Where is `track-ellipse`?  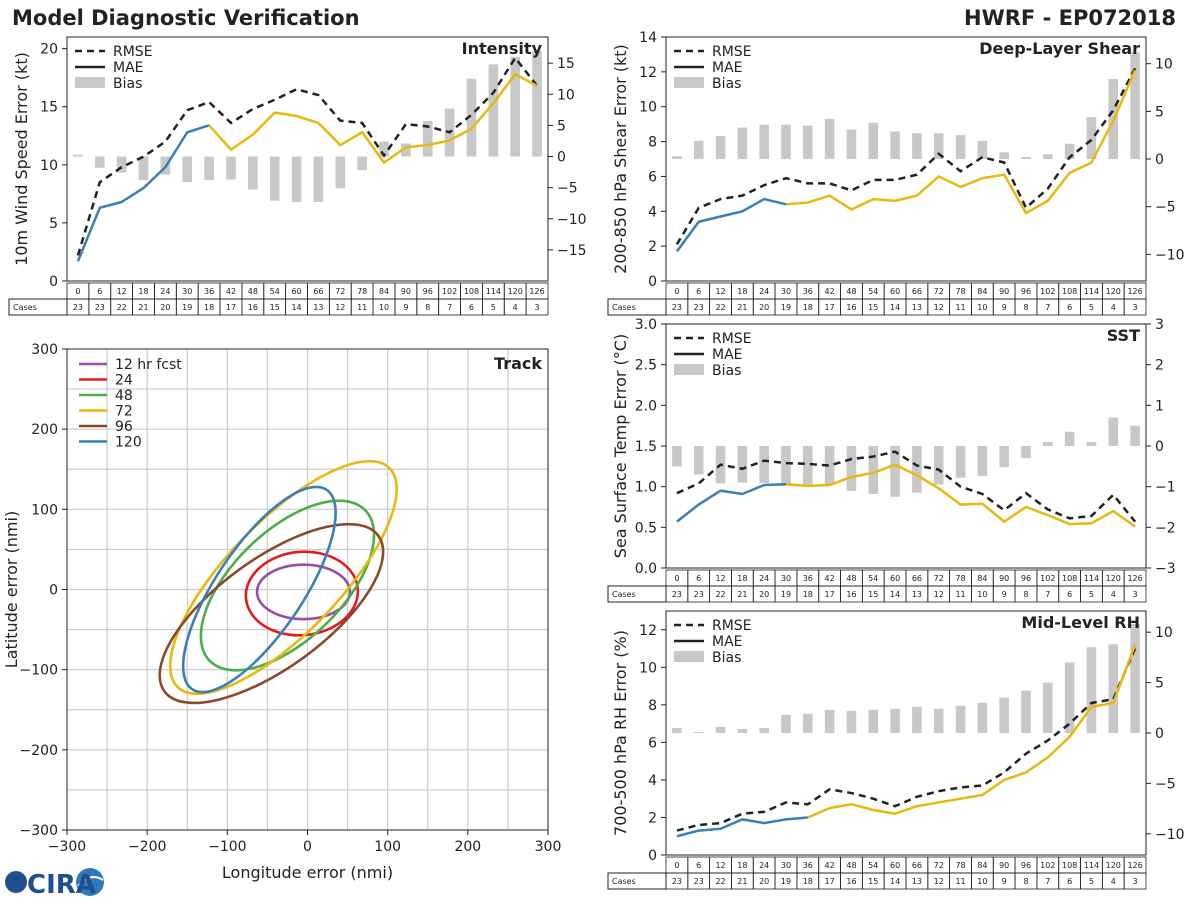
track-ellipse is located at coordinates (283, 577).